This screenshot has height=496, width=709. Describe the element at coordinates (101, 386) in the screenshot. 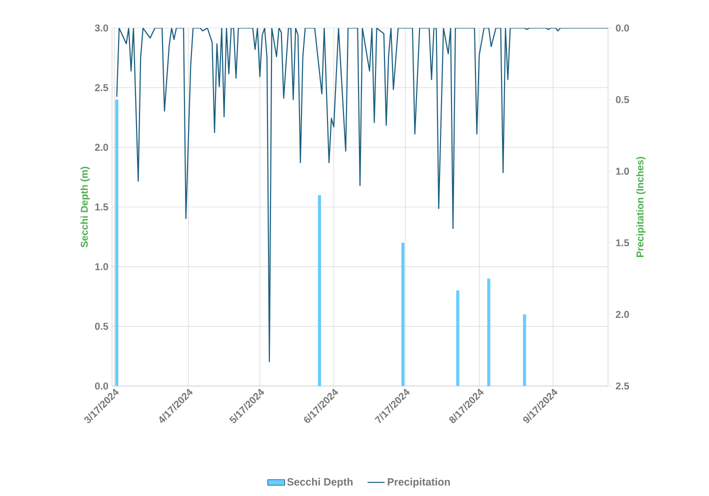

I see `y-tick-label: 0.0` at that location.